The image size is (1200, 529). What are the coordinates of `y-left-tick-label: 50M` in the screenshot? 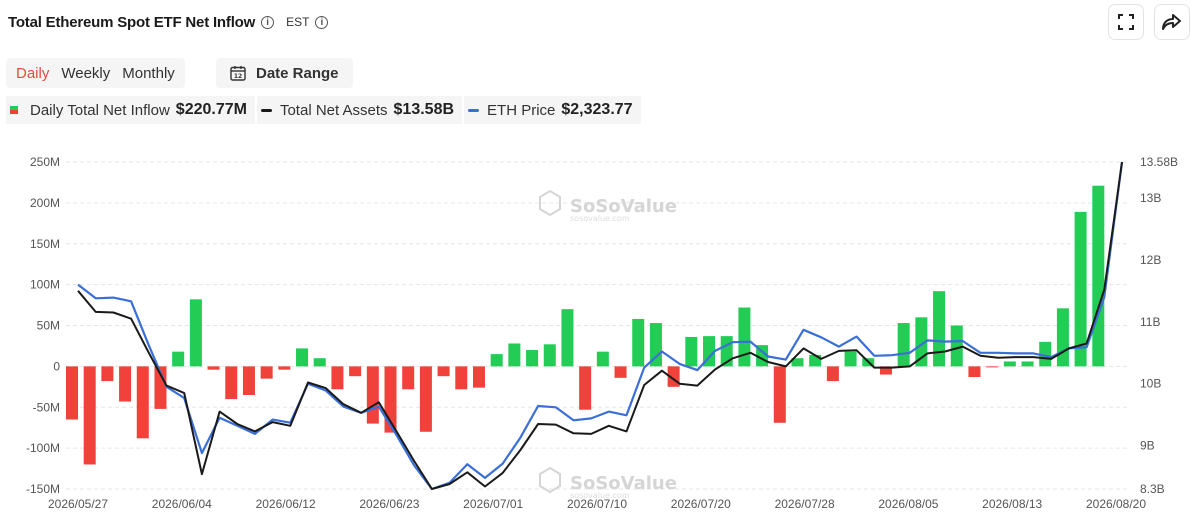 It's located at (48, 326).